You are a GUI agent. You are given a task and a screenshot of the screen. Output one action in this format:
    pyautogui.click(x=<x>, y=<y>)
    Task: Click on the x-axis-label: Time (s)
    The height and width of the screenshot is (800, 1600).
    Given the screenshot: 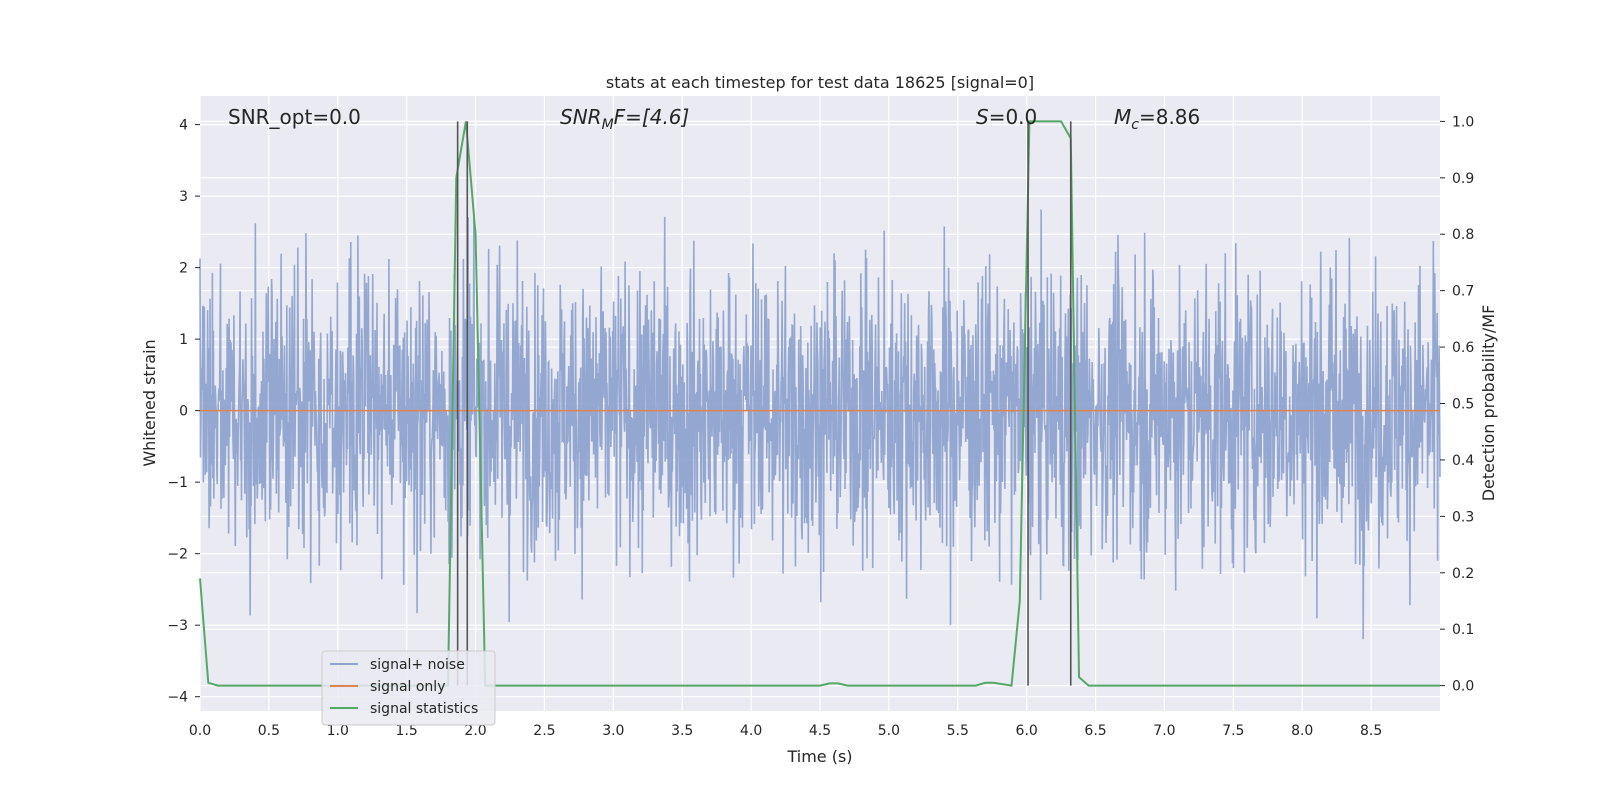 What is the action you would take?
    pyautogui.click(x=819, y=756)
    